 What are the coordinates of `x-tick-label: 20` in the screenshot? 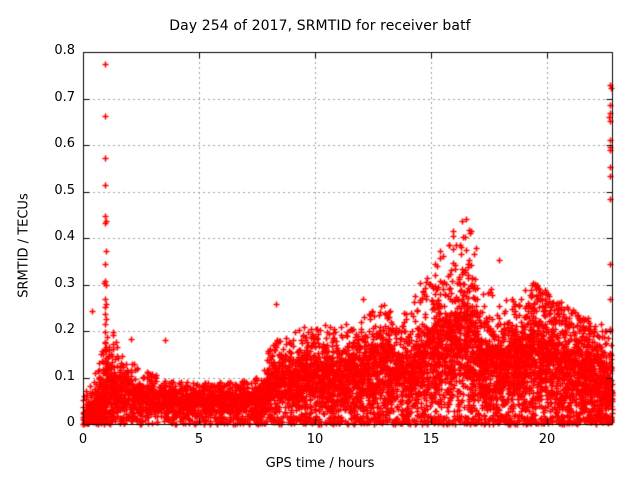 It's located at (547, 439).